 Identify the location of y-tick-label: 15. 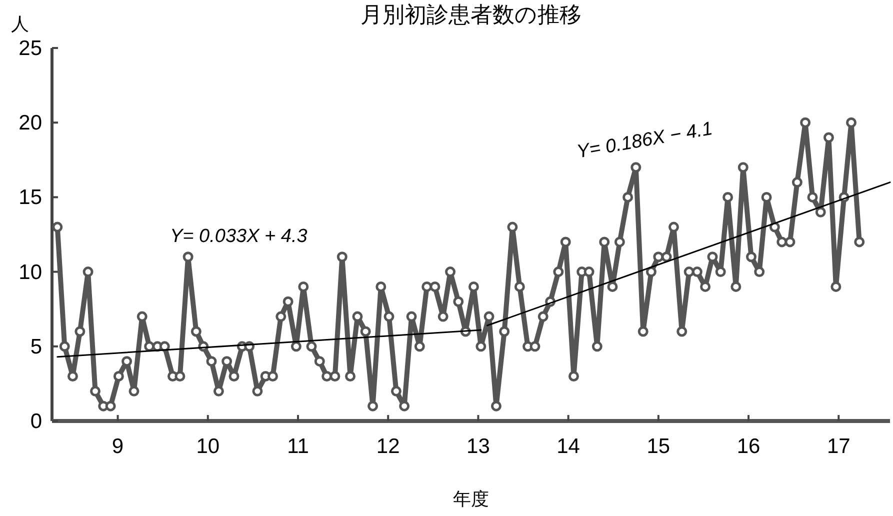
(30, 198).